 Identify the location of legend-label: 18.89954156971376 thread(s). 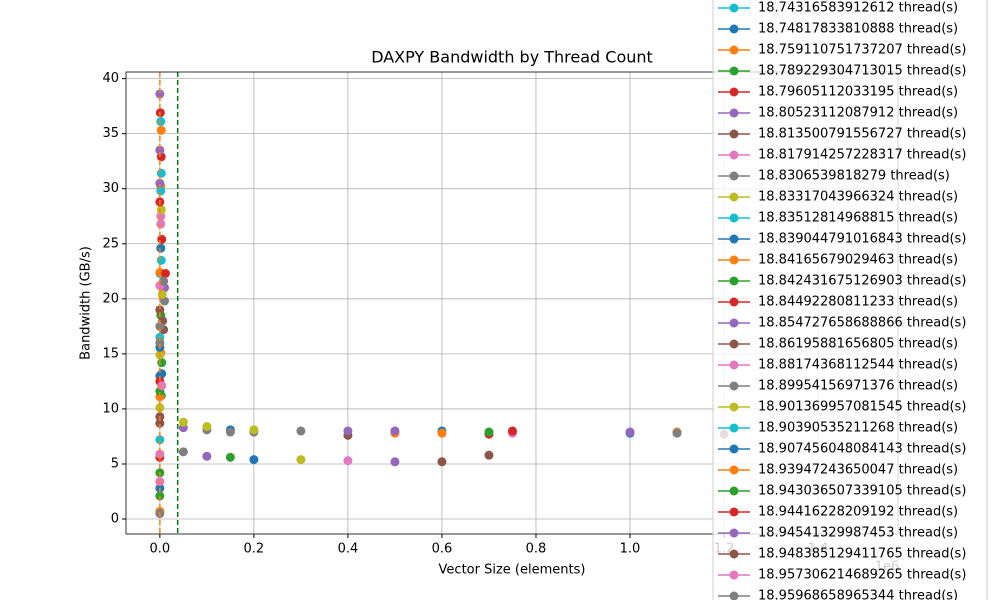
(858, 386).